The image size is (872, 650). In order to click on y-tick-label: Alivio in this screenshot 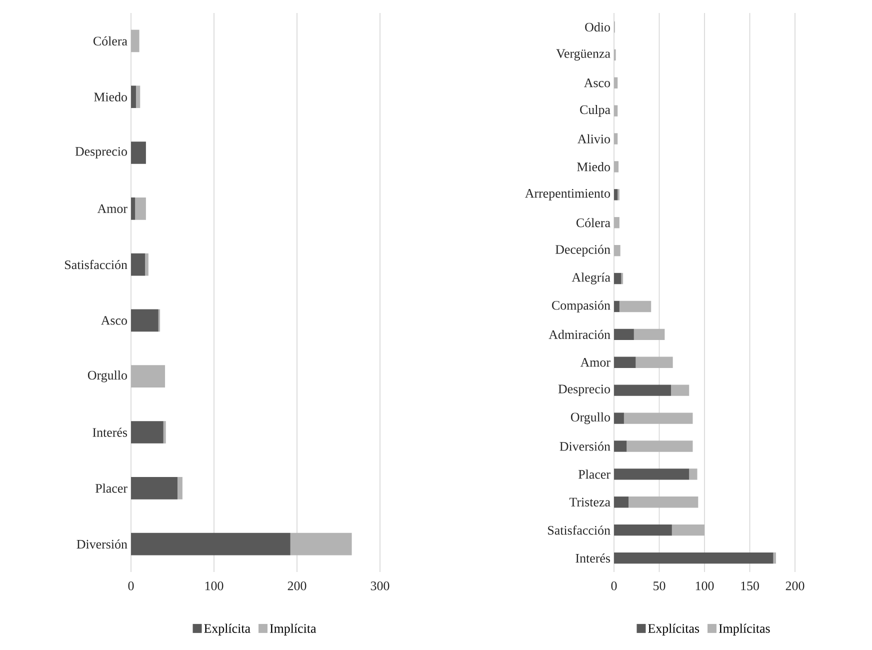, I will do `click(594, 139)`.